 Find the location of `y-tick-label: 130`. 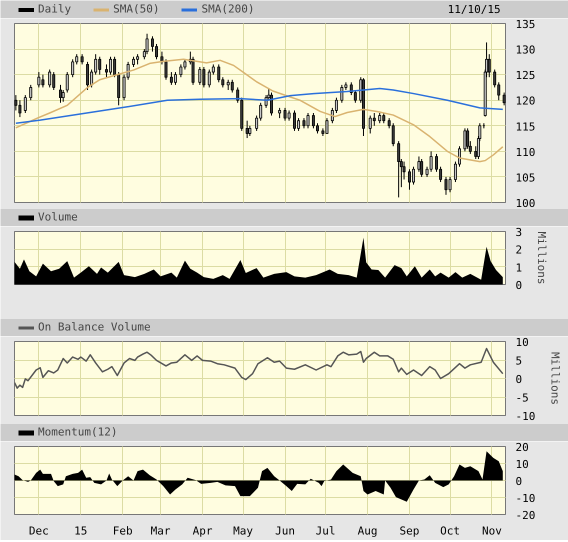

y-tick-label: 130 is located at coordinates (526, 50).